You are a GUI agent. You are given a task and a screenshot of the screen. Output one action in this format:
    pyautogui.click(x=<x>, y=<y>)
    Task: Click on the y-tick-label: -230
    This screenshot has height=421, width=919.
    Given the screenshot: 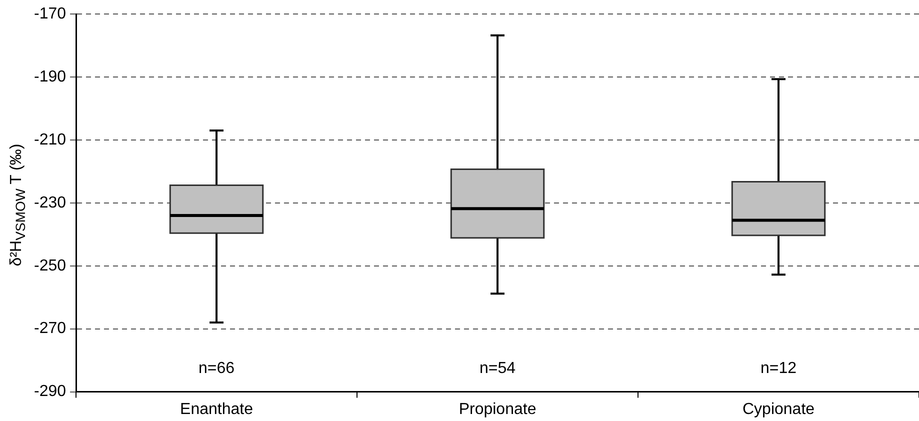 What is the action you would take?
    pyautogui.click(x=50, y=203)
    